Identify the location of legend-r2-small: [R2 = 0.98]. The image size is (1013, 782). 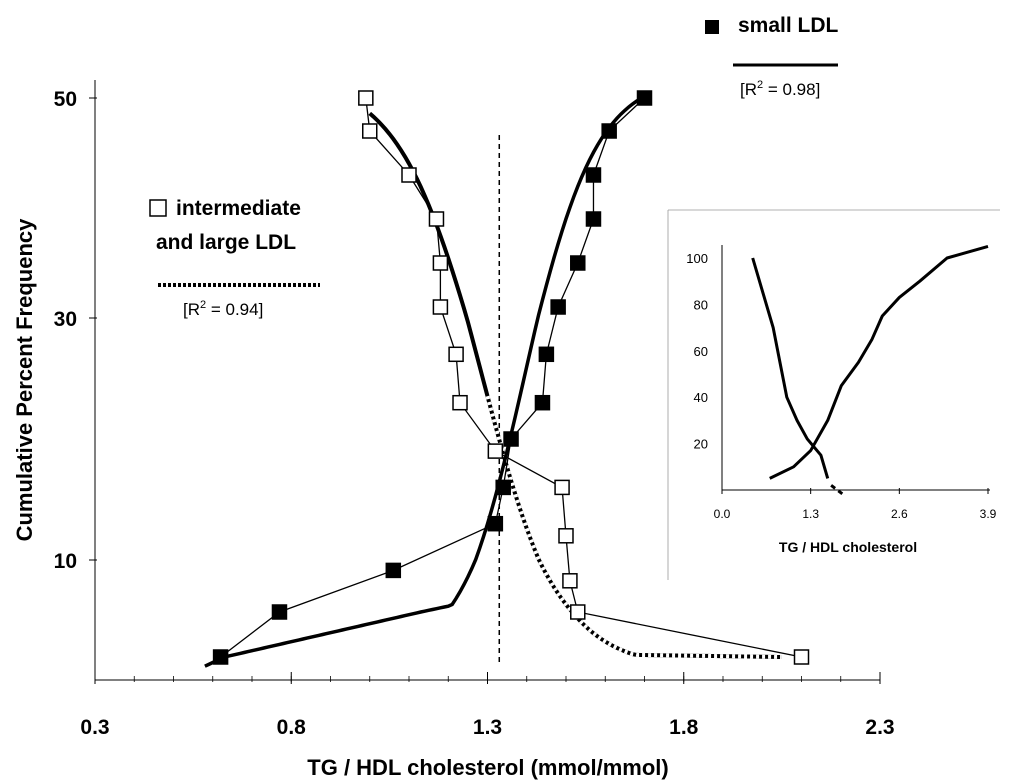
(780, 89).